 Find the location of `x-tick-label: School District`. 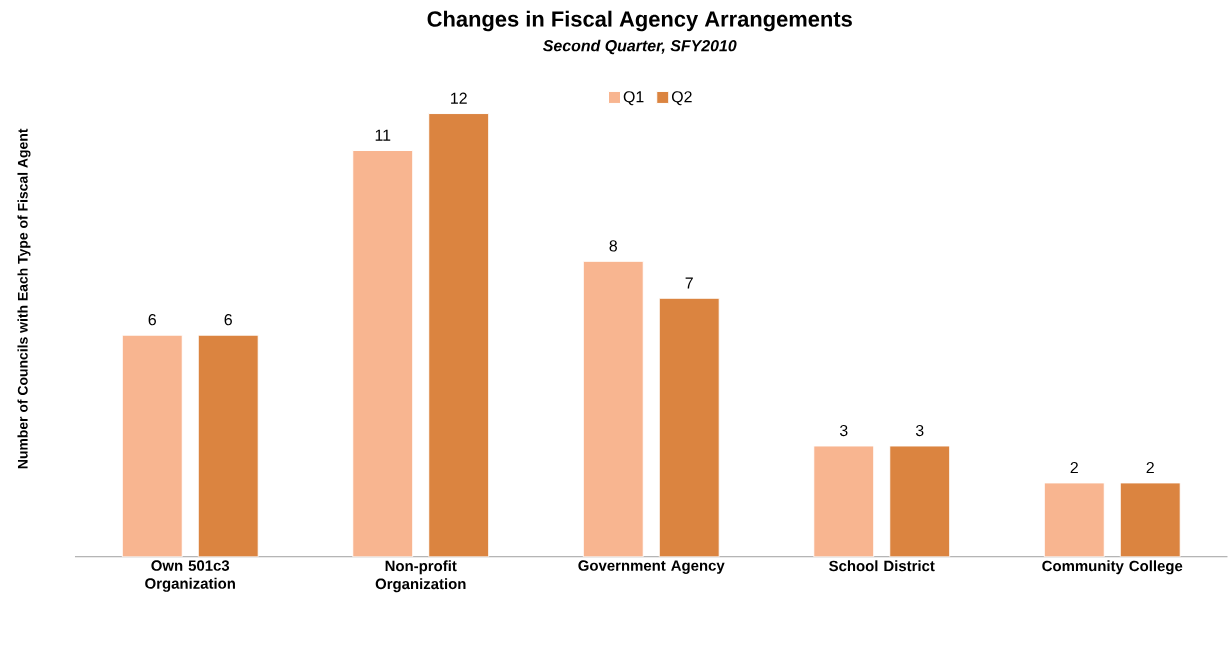

x-tick-label: School District is located at coordinates (882, 566).